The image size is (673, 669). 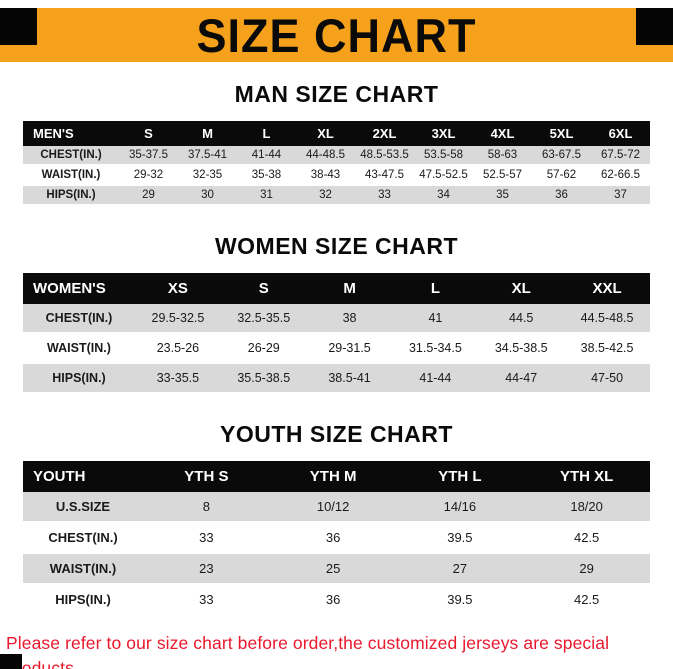 I want to click on row-value: 37, so click(x=620, y=195).